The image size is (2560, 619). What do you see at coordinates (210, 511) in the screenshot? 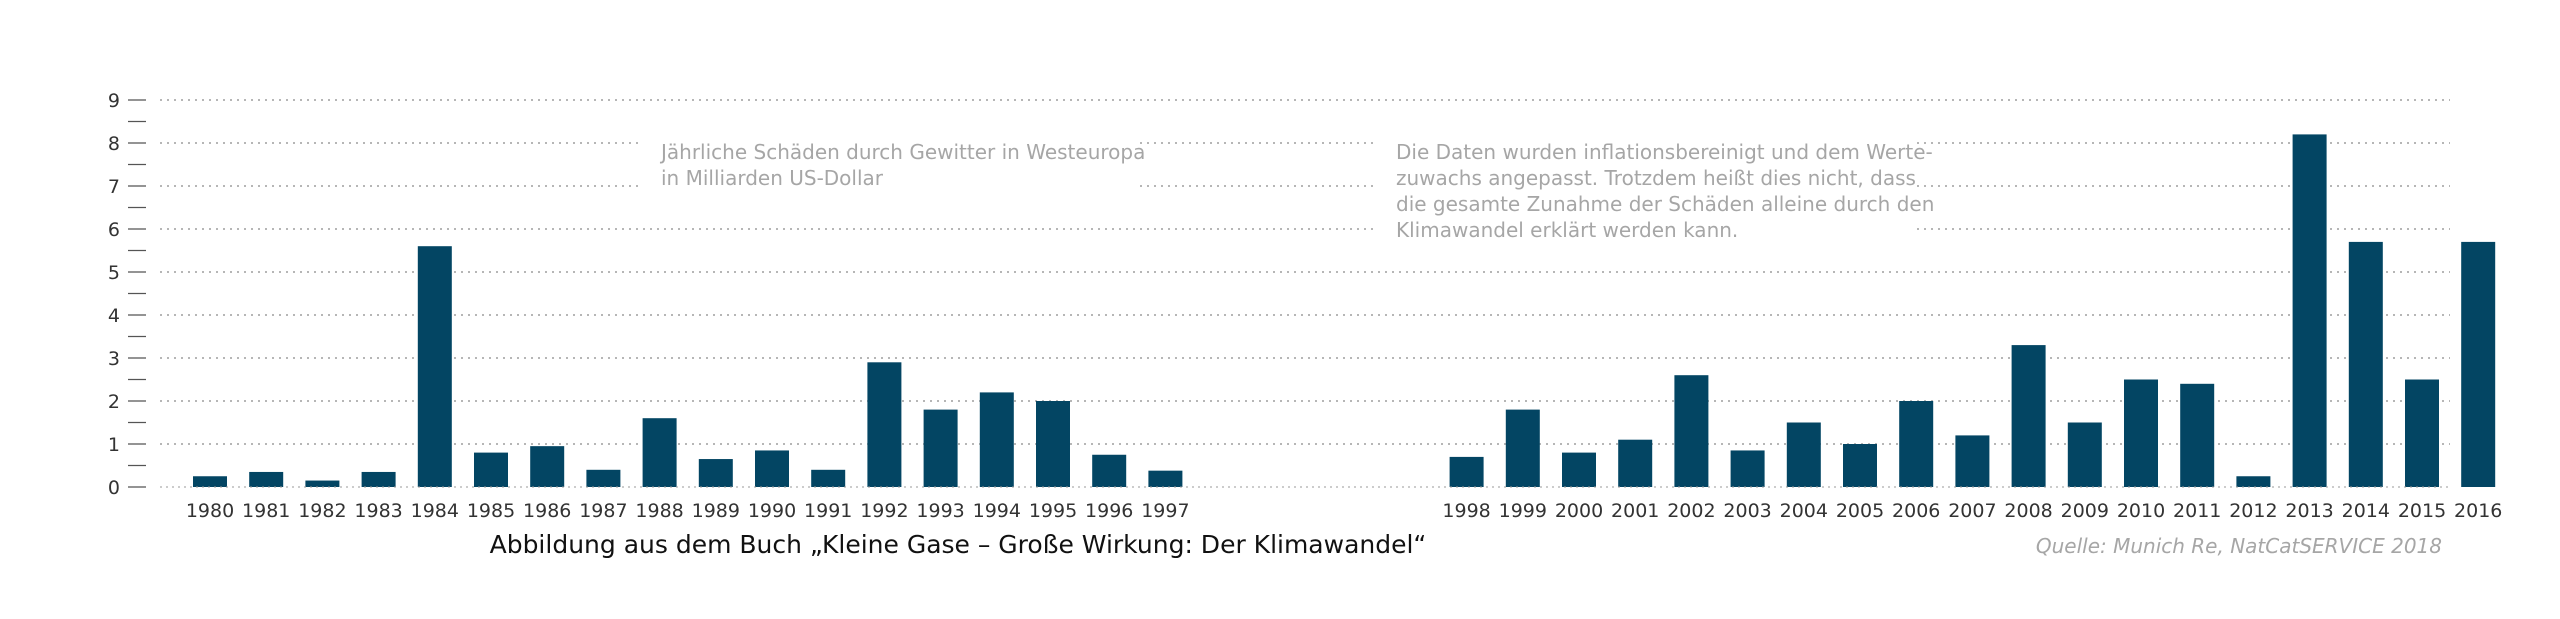
I see `x-tick-label: 1980` at bounding box center [210, 511].